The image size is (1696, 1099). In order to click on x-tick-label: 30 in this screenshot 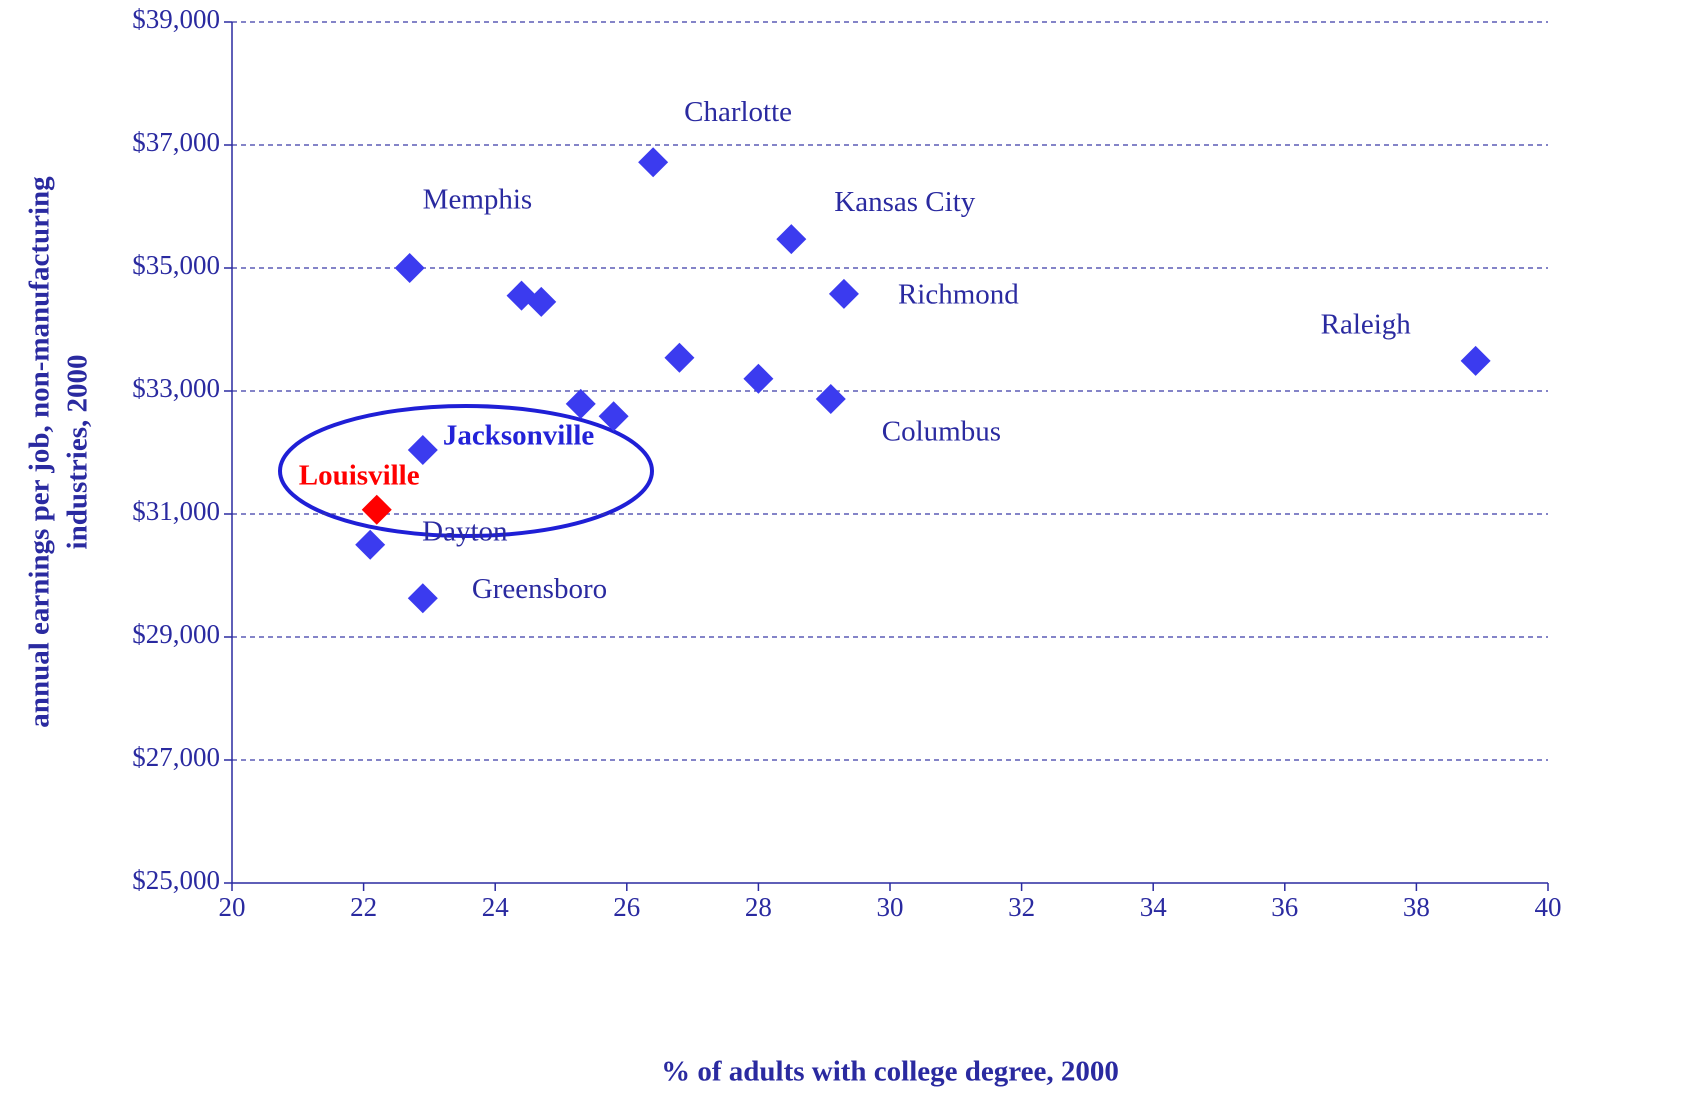, I will do `click(890, 907)`.